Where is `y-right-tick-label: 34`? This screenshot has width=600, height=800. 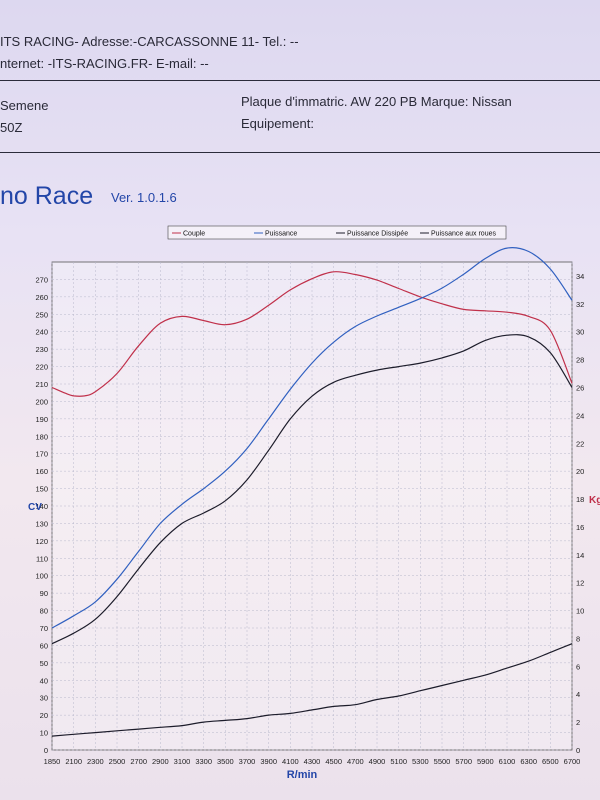 y-right-tick-label: 34 is located at coordinates (580, 276).